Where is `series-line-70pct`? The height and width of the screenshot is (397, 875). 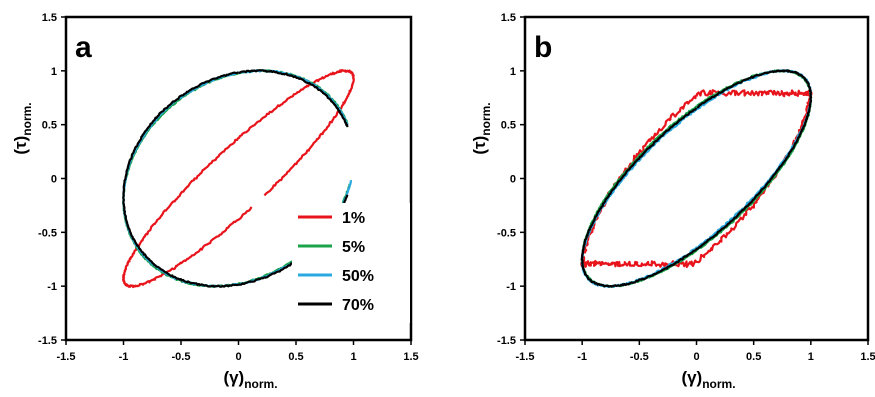
series-line-70pct is located at coordinates (696, 178).